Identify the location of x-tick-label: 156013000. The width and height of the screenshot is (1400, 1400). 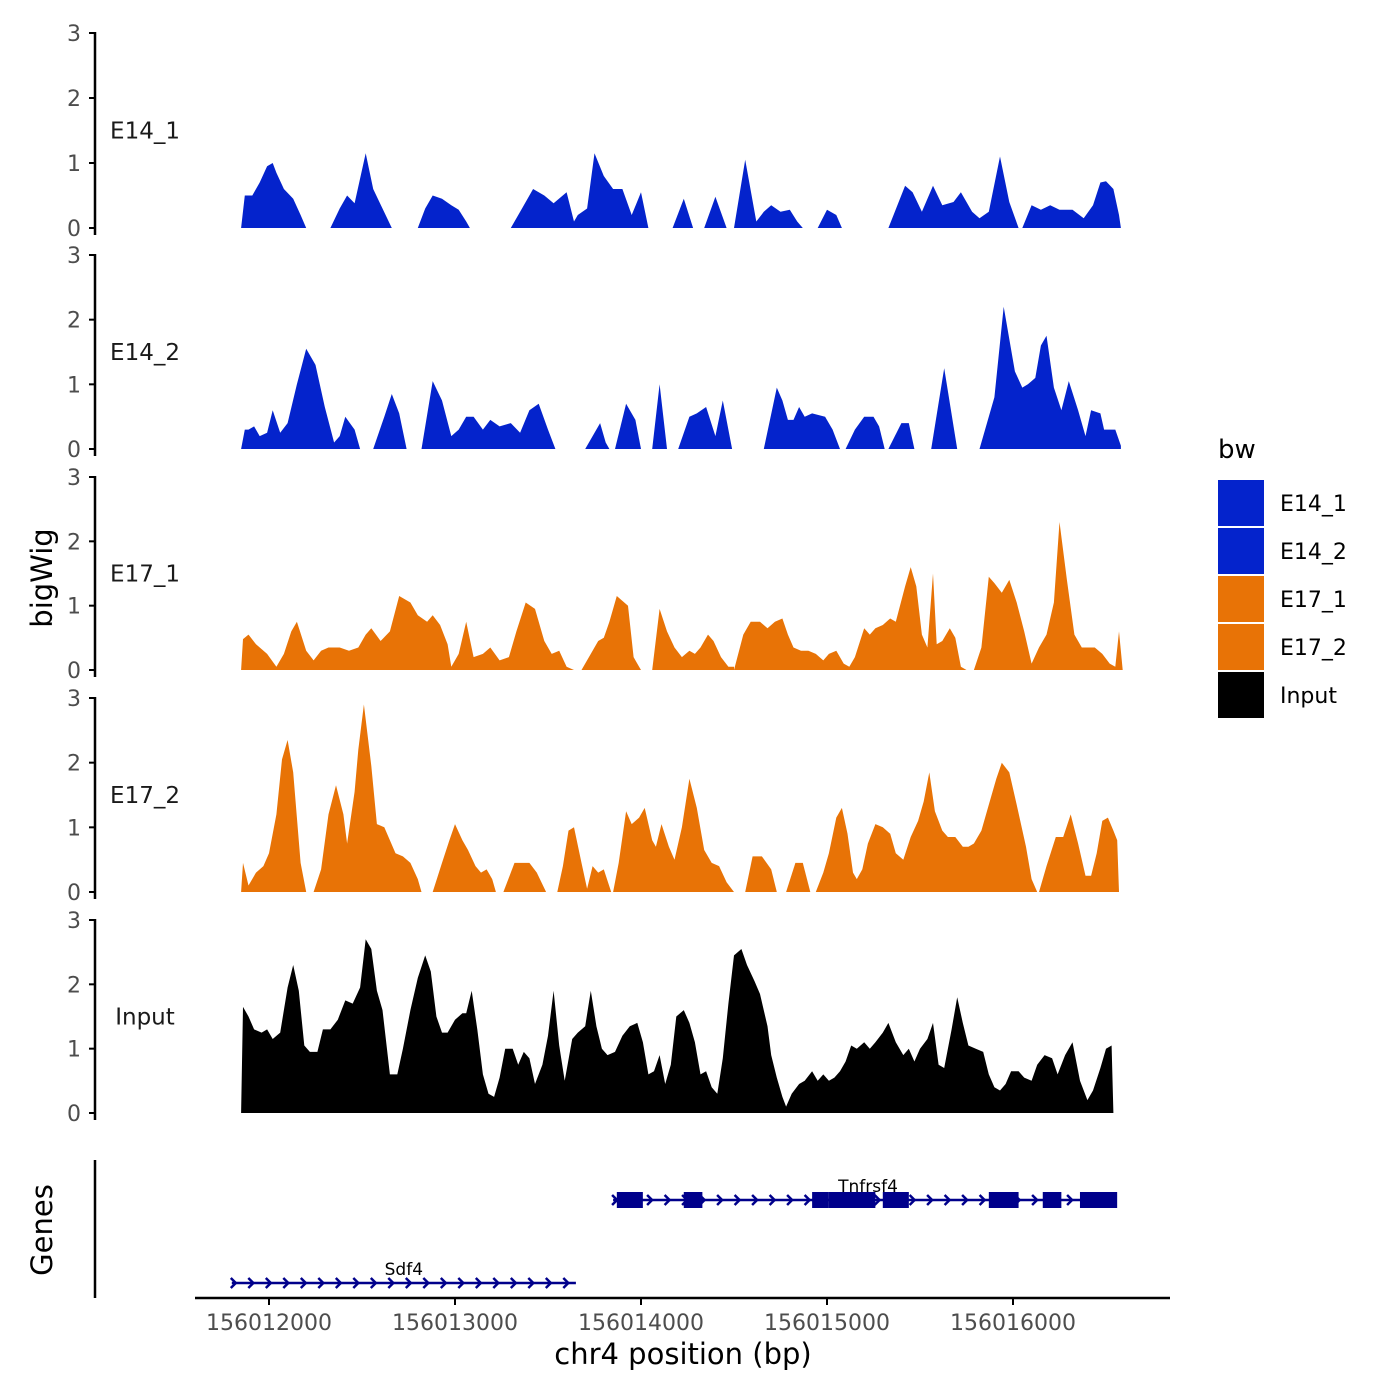
(455, 1323).